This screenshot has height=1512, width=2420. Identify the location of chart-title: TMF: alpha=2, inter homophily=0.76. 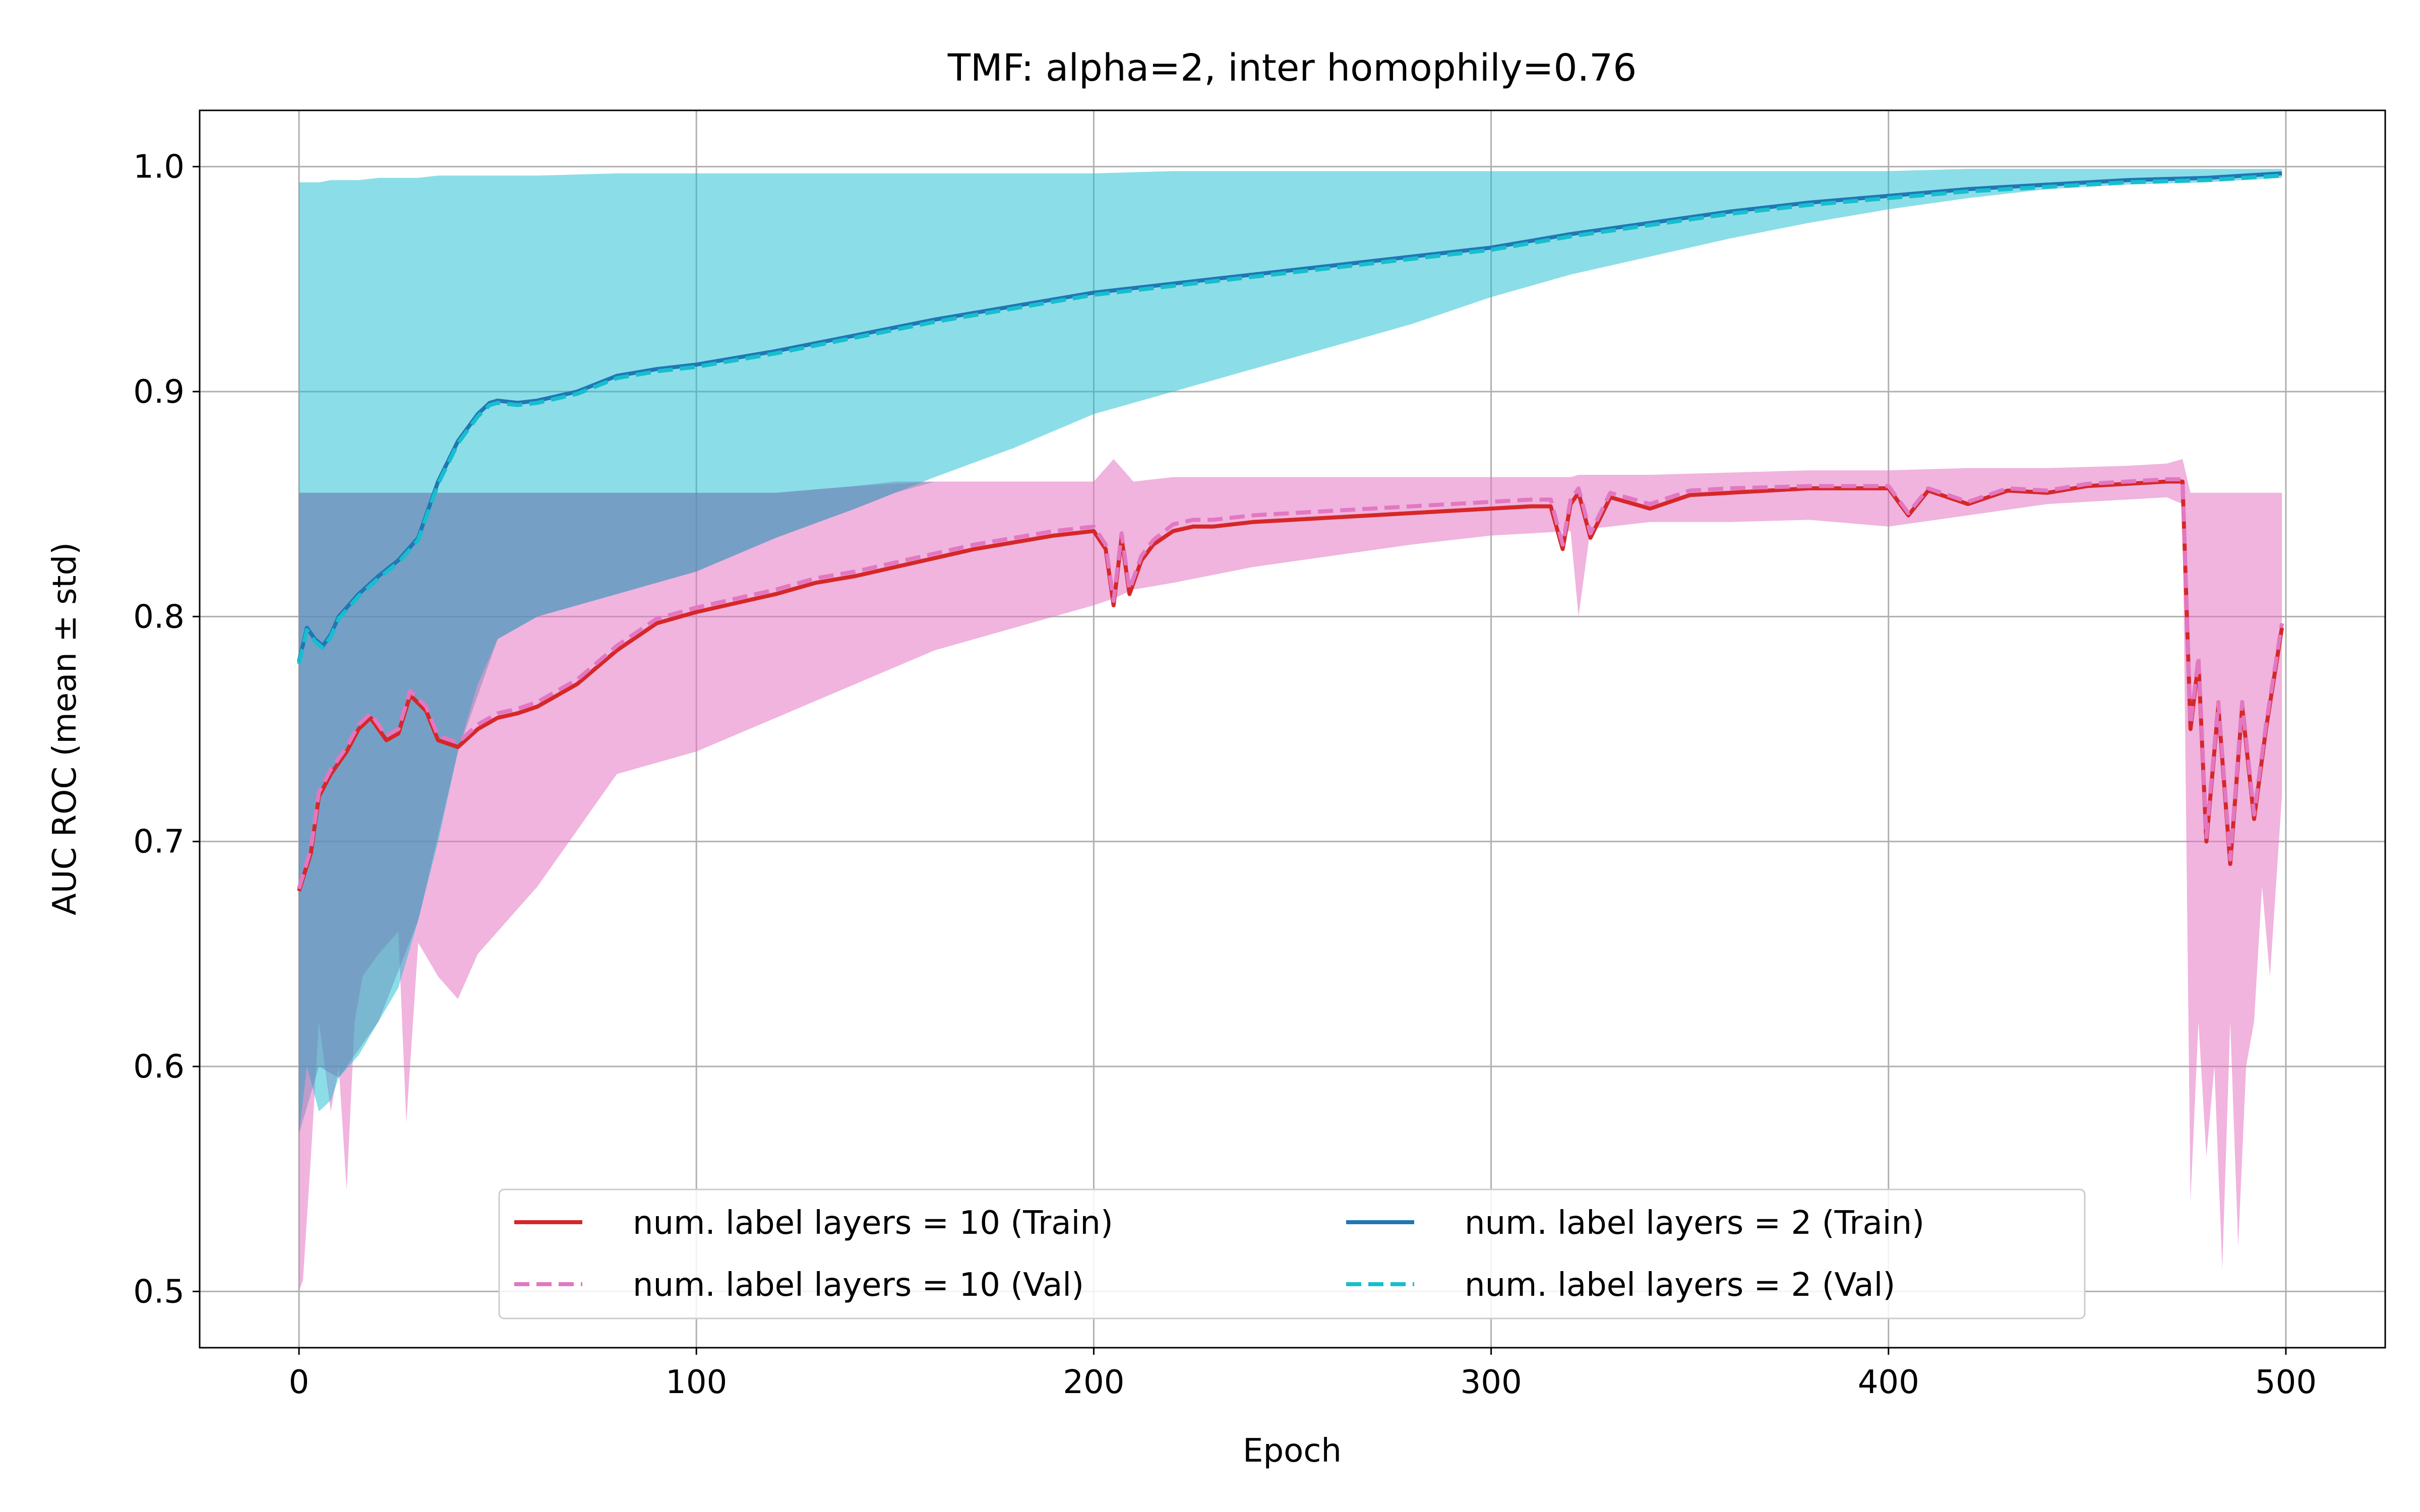
(1292, 68).